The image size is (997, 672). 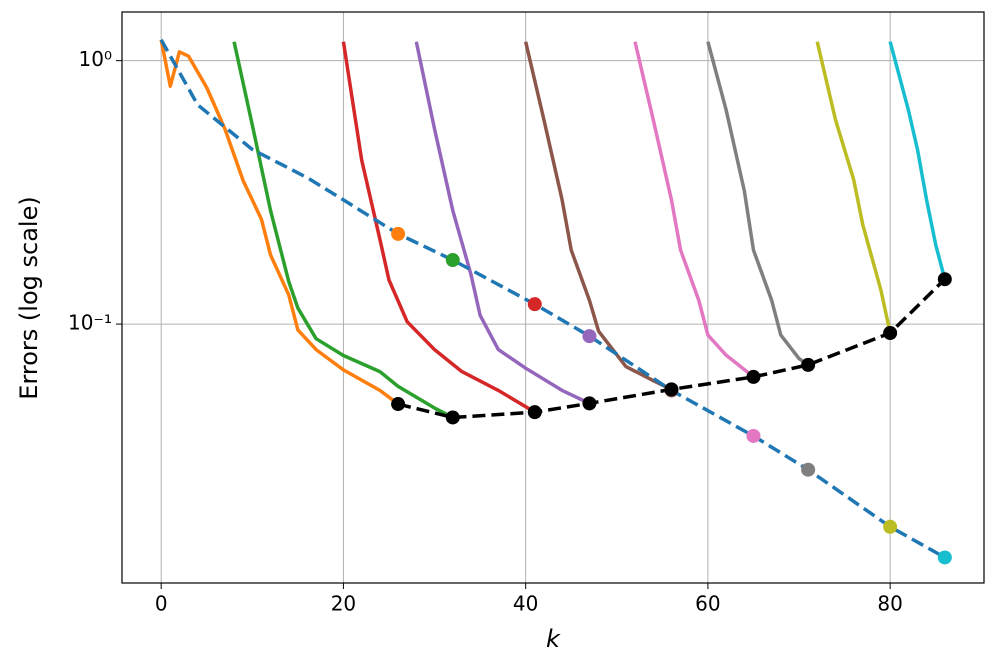 I want to click on x-tick-label: 0, so click(x=161, y=604).